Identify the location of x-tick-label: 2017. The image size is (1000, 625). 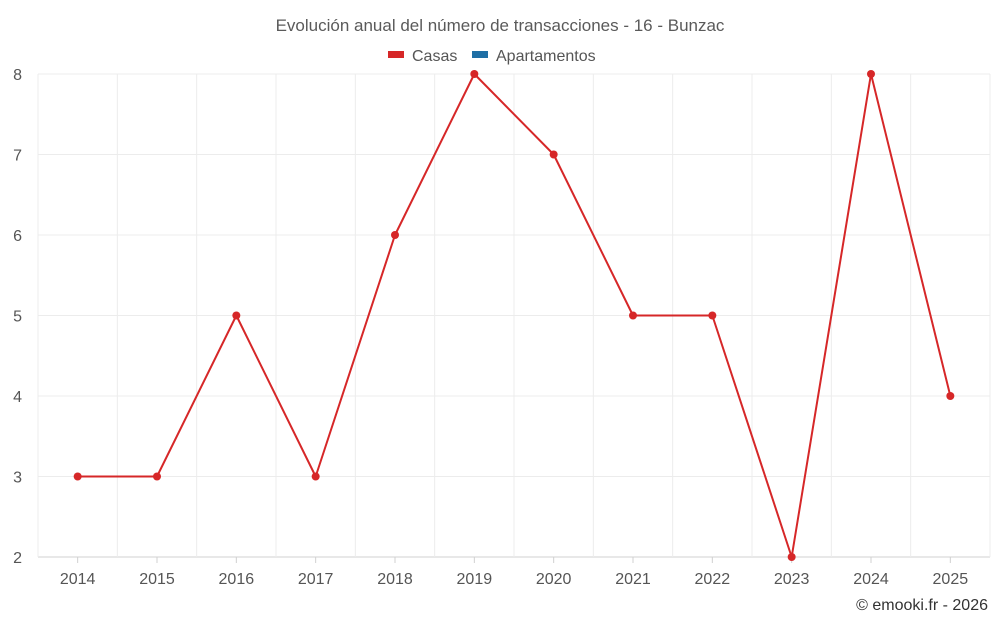
(316, 579).